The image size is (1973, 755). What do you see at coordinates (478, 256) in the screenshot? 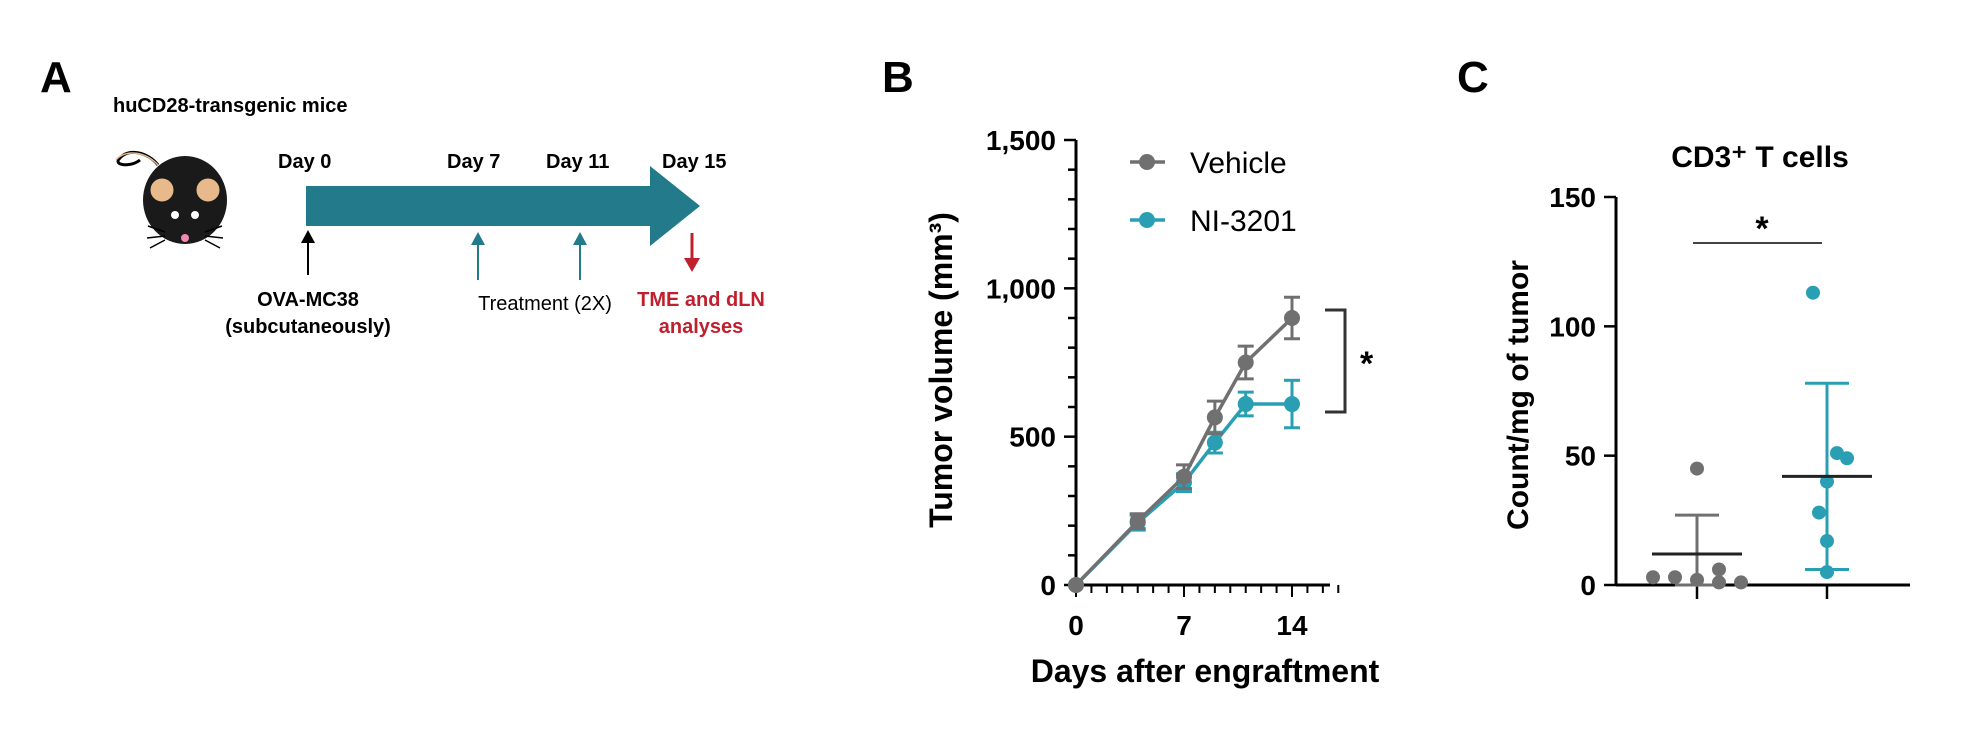
I see `treatment-arrow-day7` at bounding box center [478, 256].